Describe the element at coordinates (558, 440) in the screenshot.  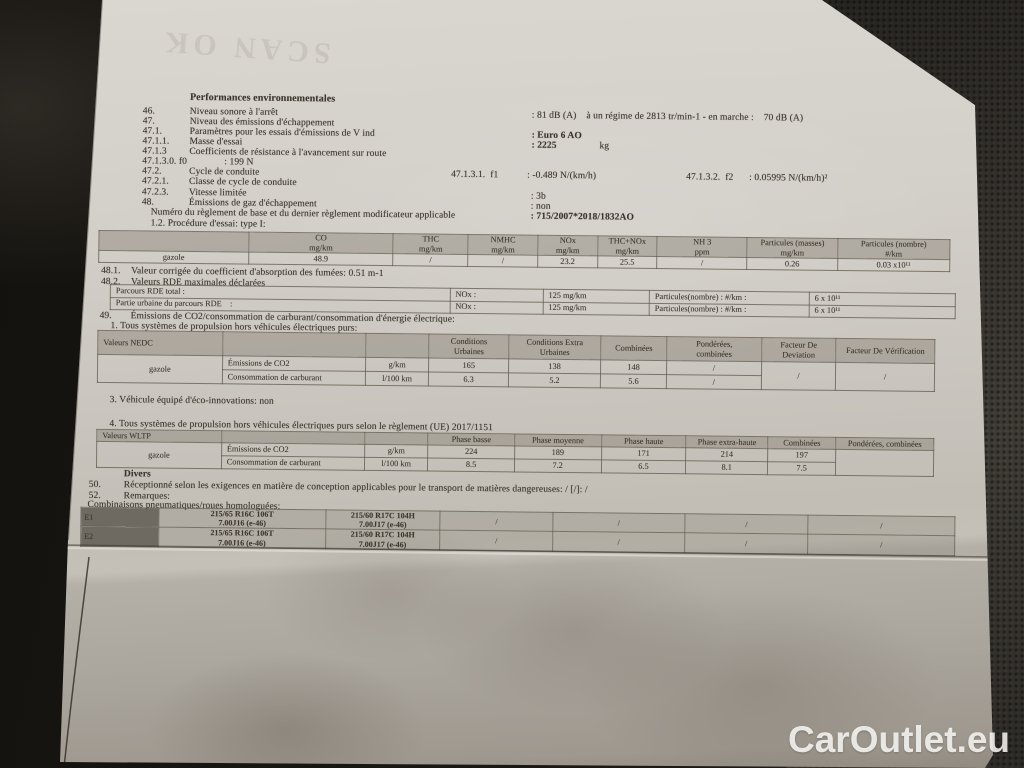
I see `table-header-cell: Phase moyenne` at that location.